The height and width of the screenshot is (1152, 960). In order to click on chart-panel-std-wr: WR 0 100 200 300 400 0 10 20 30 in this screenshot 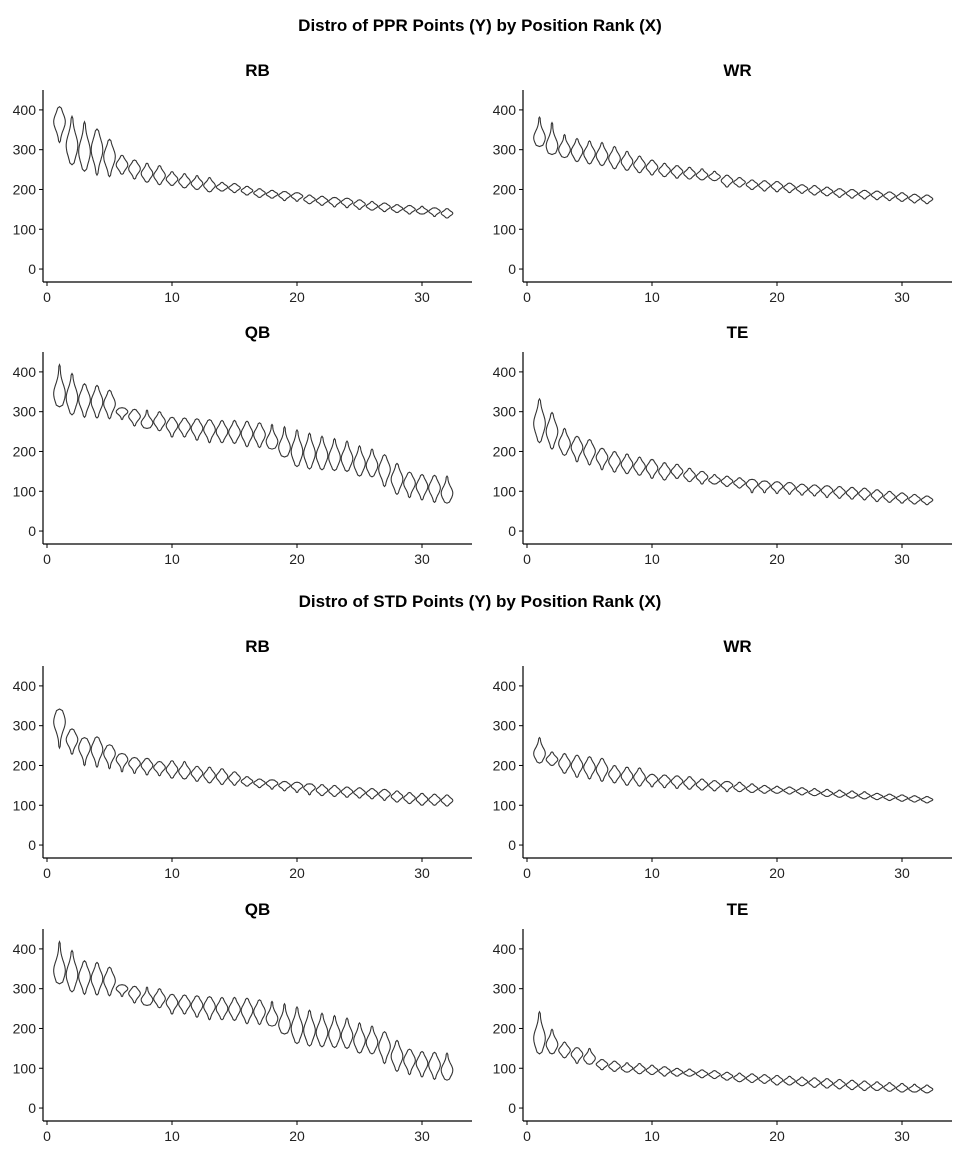, I will do `click(722, 759)`.